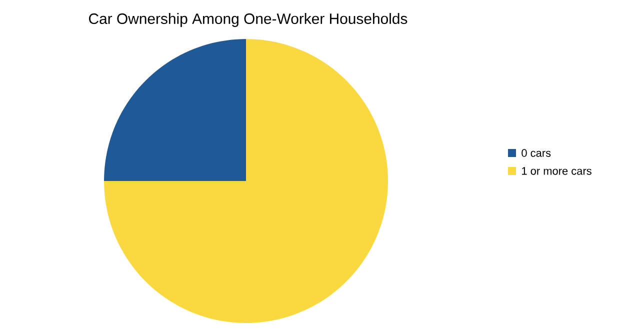 The width and height of the screenshot is (620, 330). I want to click on legend-label: 0 cars, so click(536, 153).